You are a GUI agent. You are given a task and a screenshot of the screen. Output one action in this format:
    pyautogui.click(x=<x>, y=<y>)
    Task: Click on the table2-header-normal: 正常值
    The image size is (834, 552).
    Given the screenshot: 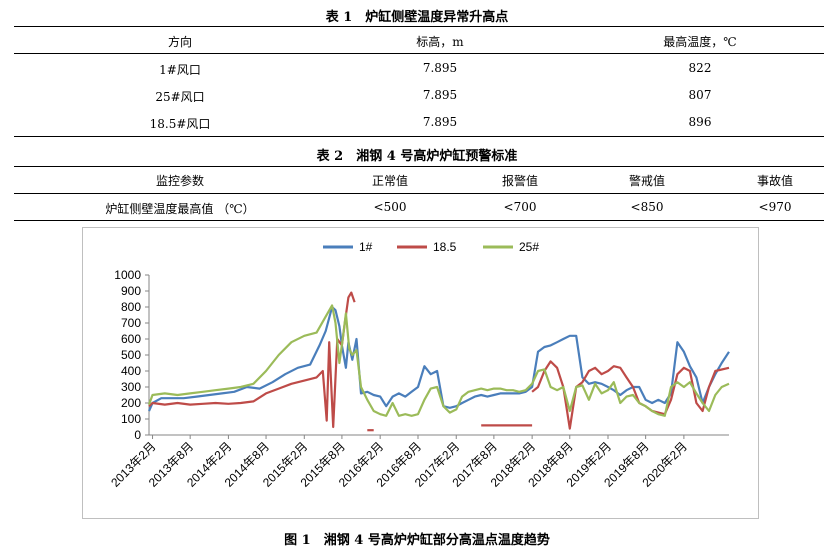 What is the action you would take?
    pyautogui.click(x=389, y=181)
    